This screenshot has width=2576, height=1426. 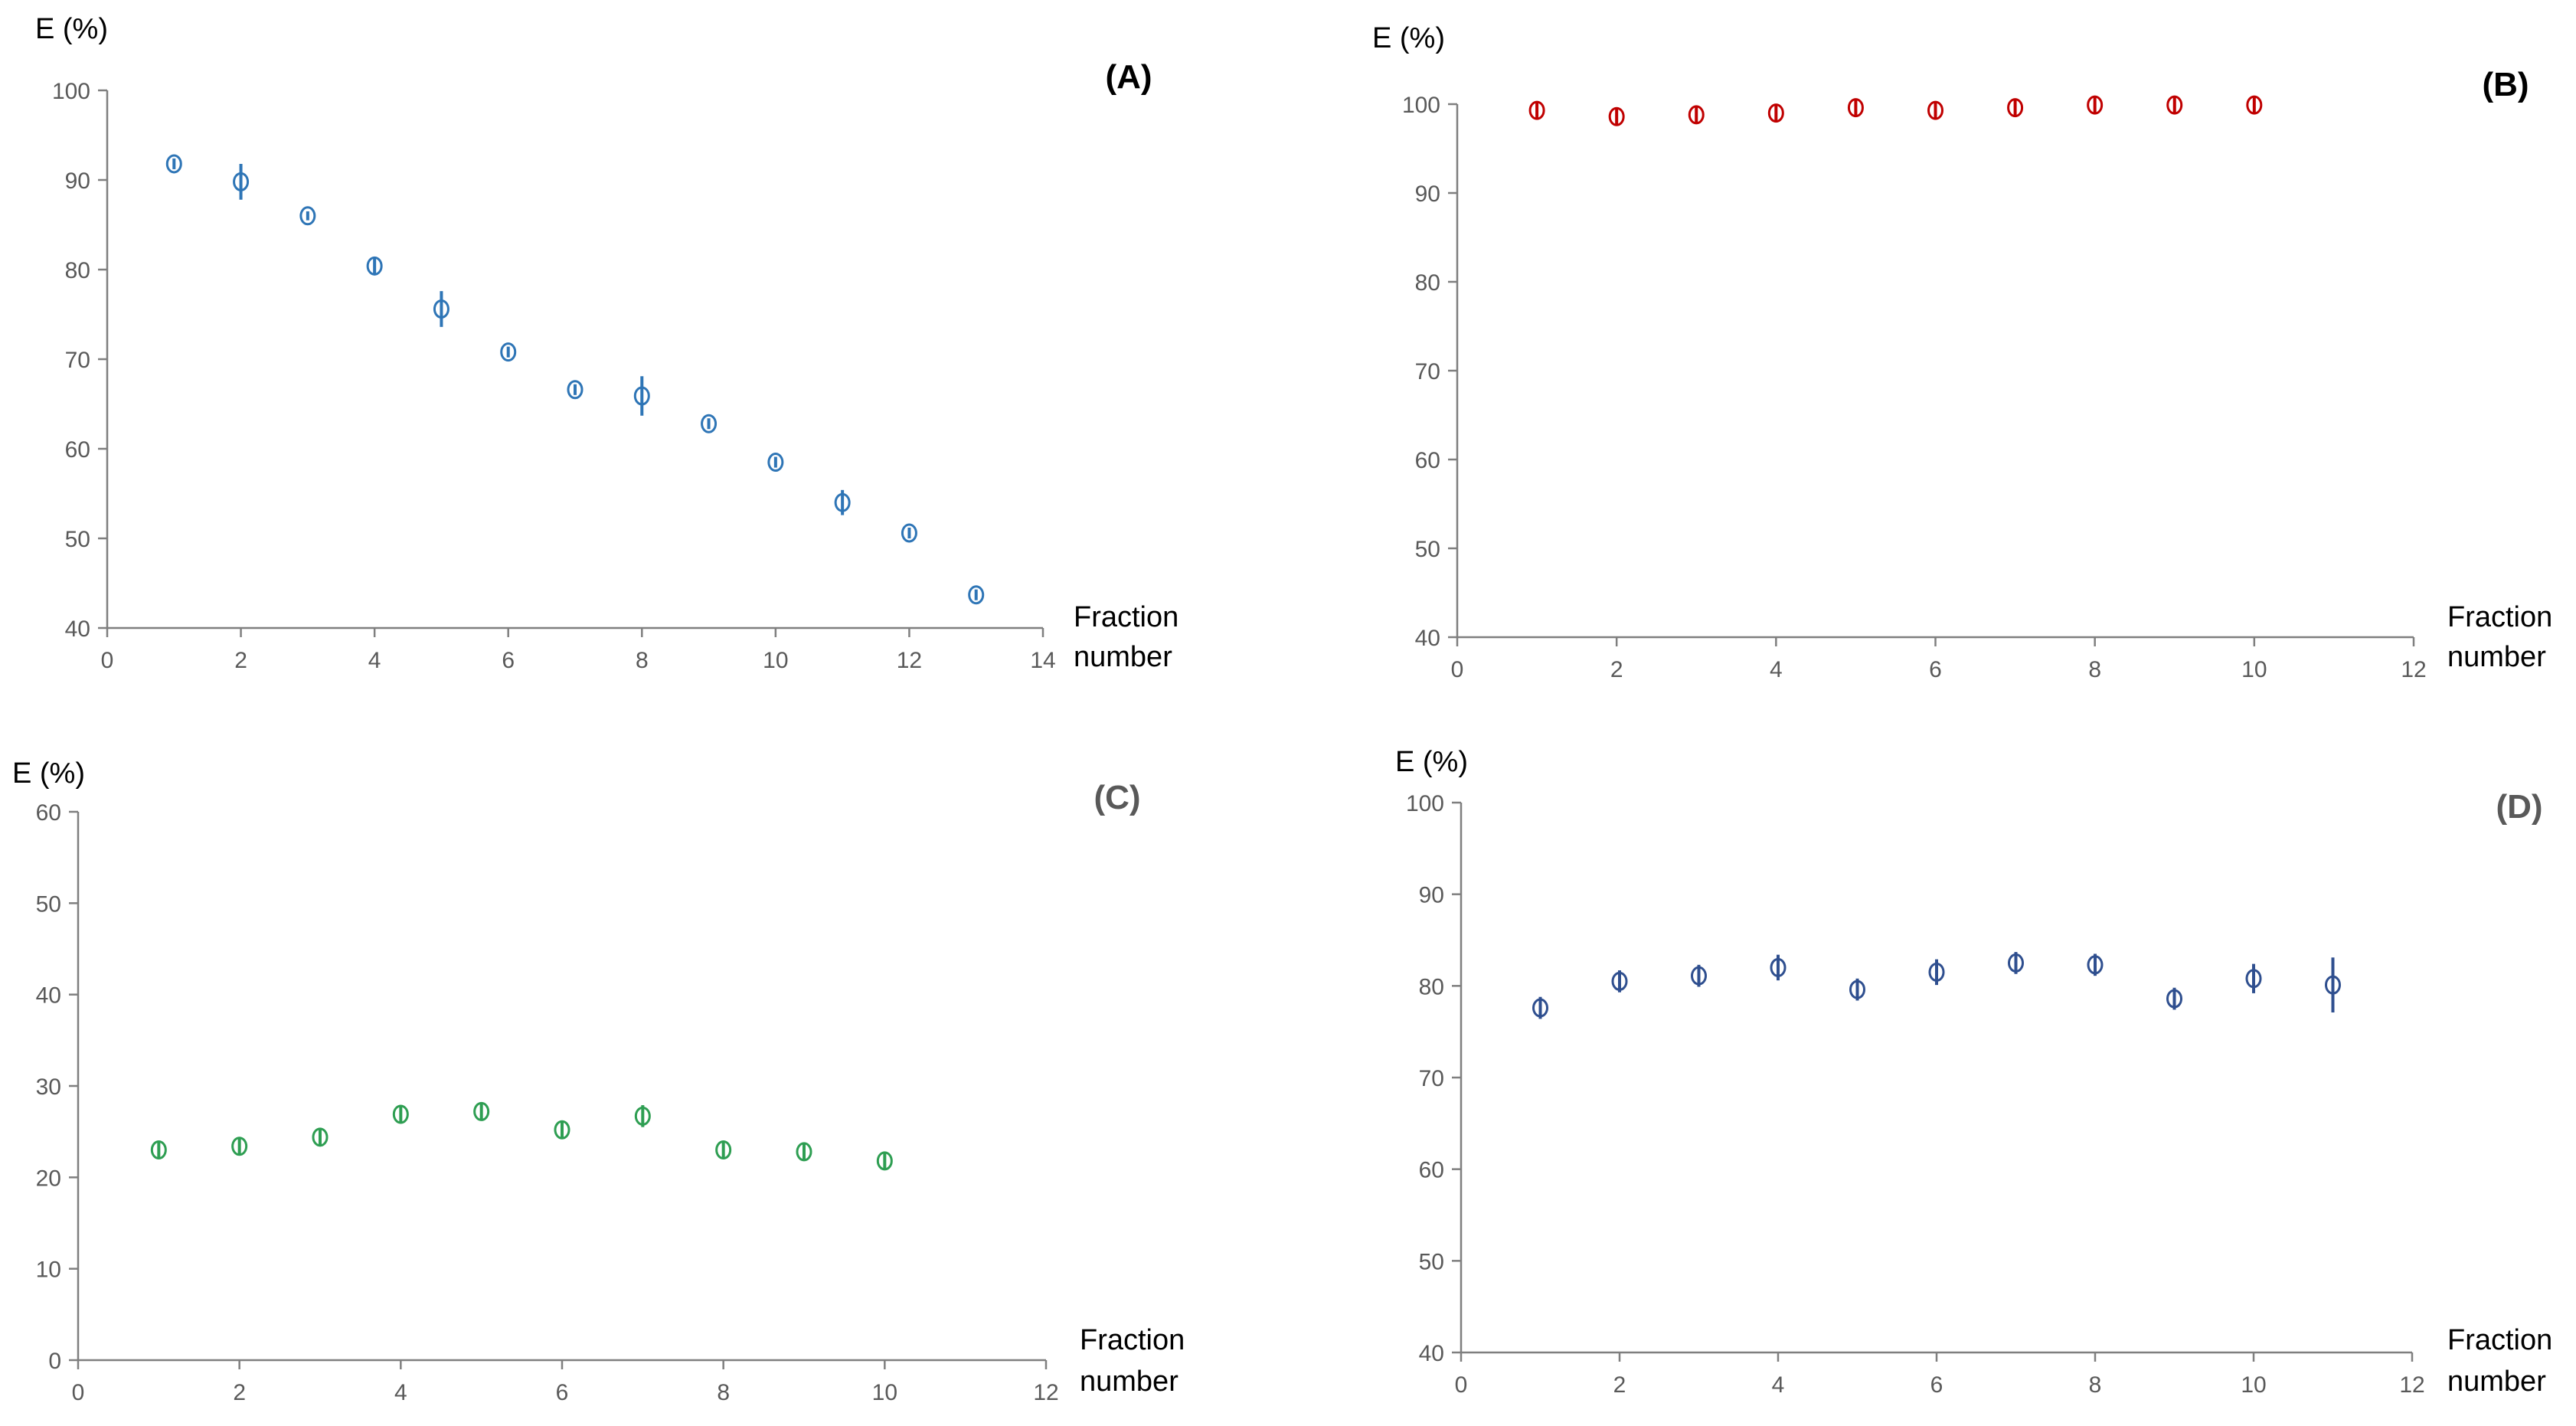 I want to click on x-tick-label: 14, so click(x=1042, y=661).